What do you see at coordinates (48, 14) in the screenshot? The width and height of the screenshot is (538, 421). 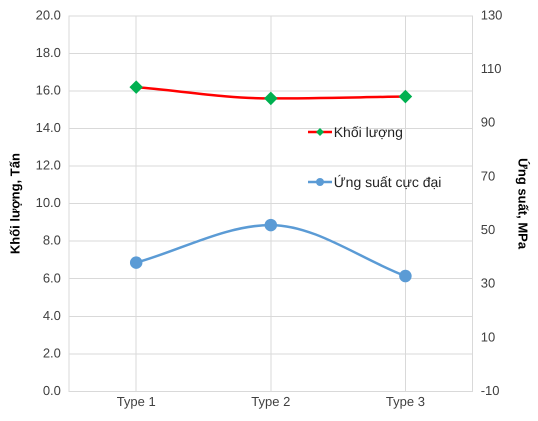 I see `y-tick-label: 20.0` at bounding box center [48, 14].